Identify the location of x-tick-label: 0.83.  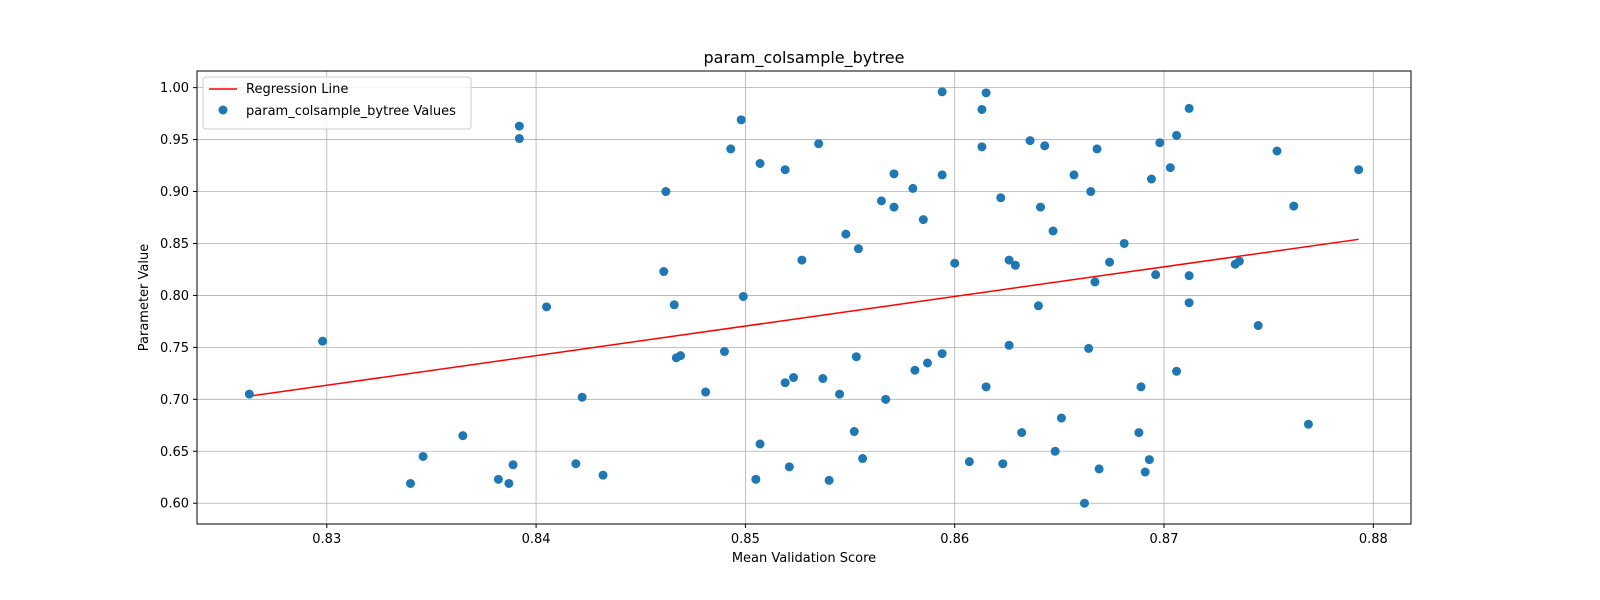
(326, 539).